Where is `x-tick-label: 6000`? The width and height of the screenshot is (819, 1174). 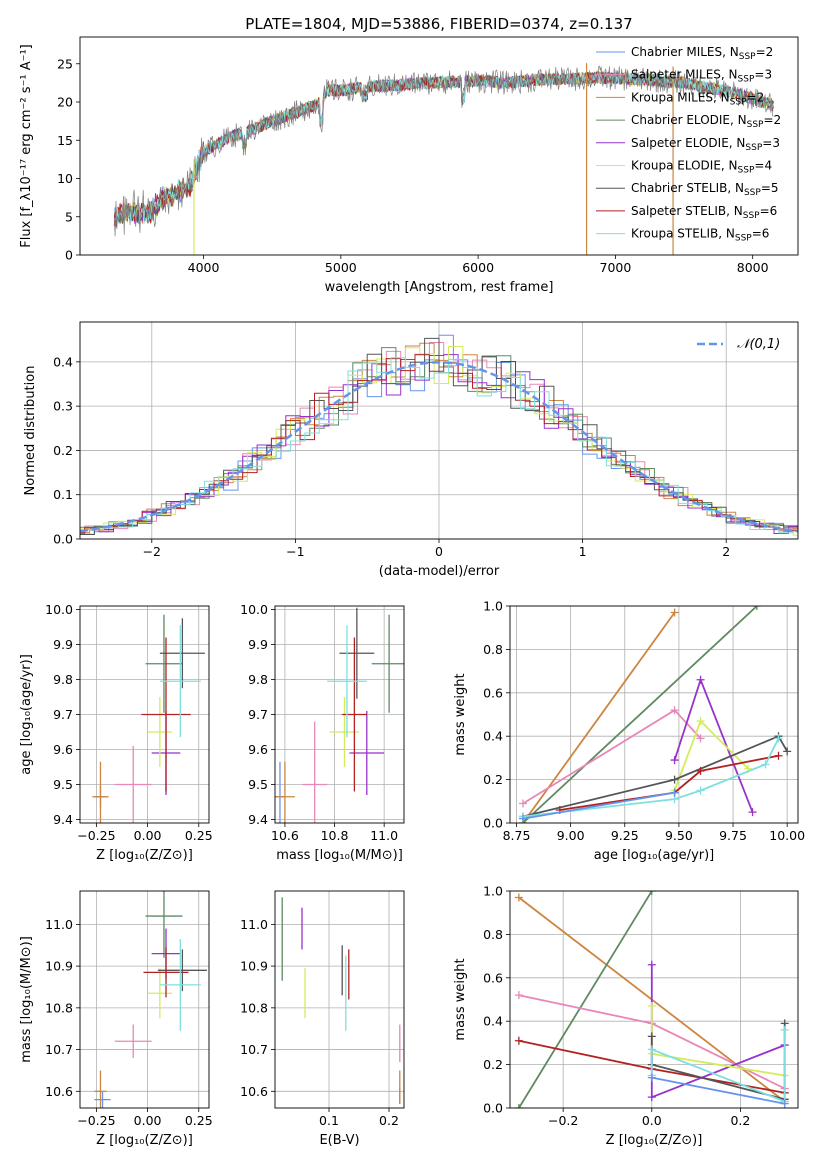 x-tick-label: 6000 is located at coordinates (478, 267).